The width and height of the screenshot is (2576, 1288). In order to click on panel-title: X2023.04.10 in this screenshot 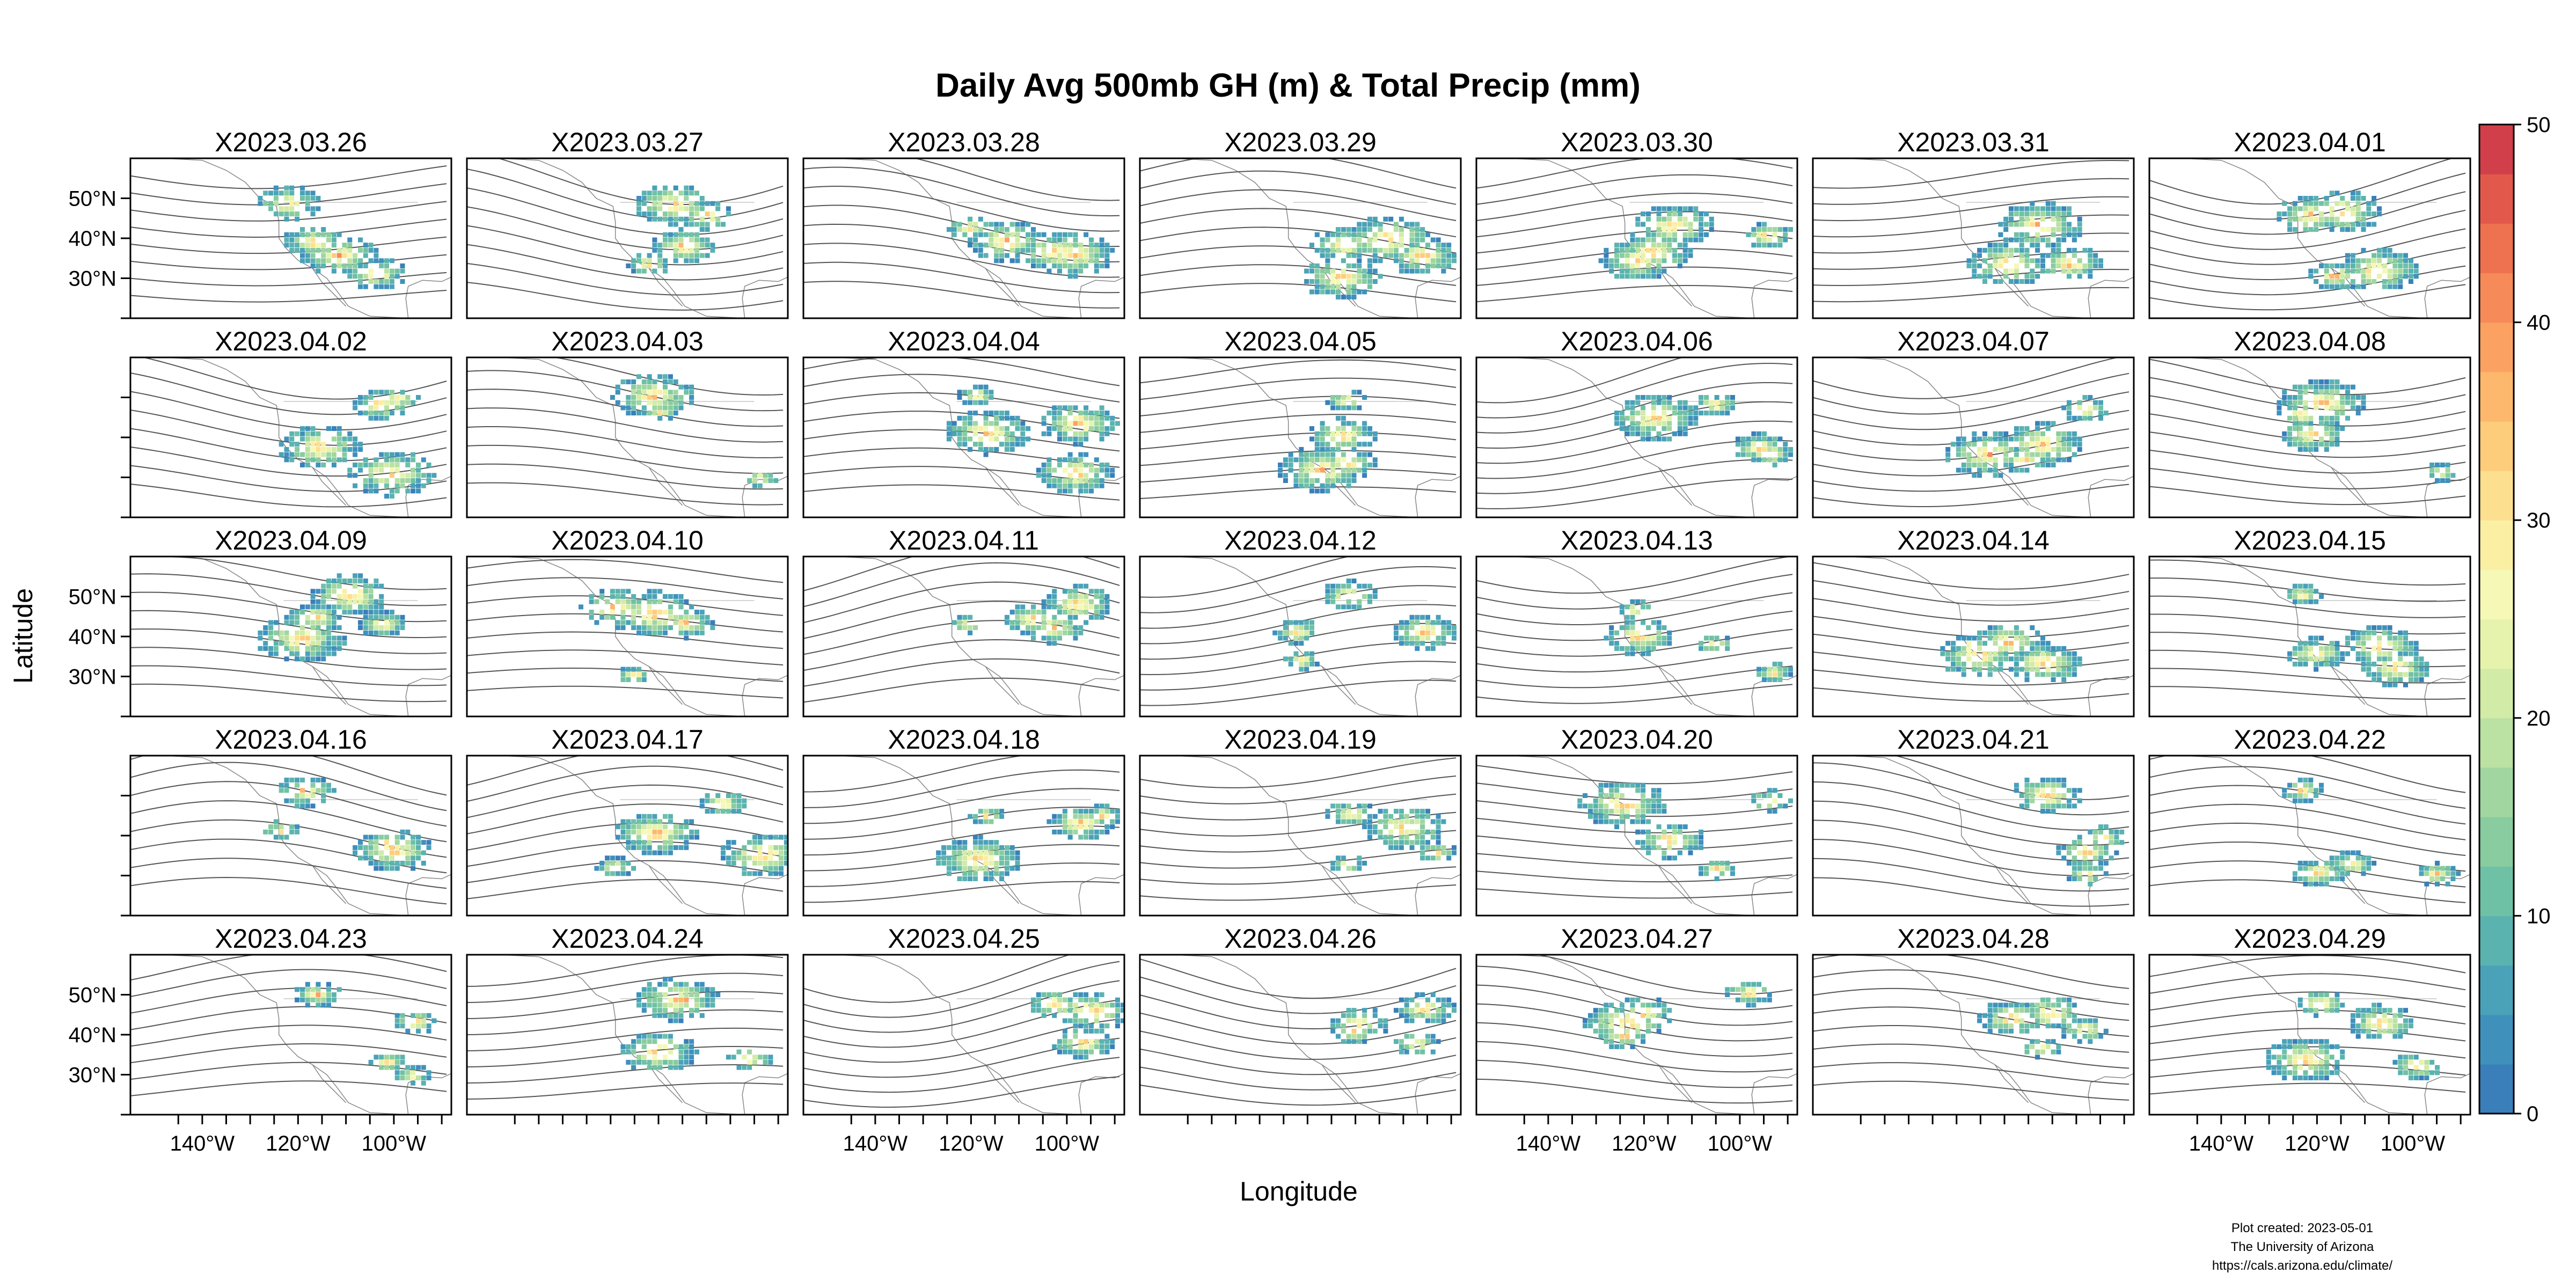, I will do `click(627, 540)`.